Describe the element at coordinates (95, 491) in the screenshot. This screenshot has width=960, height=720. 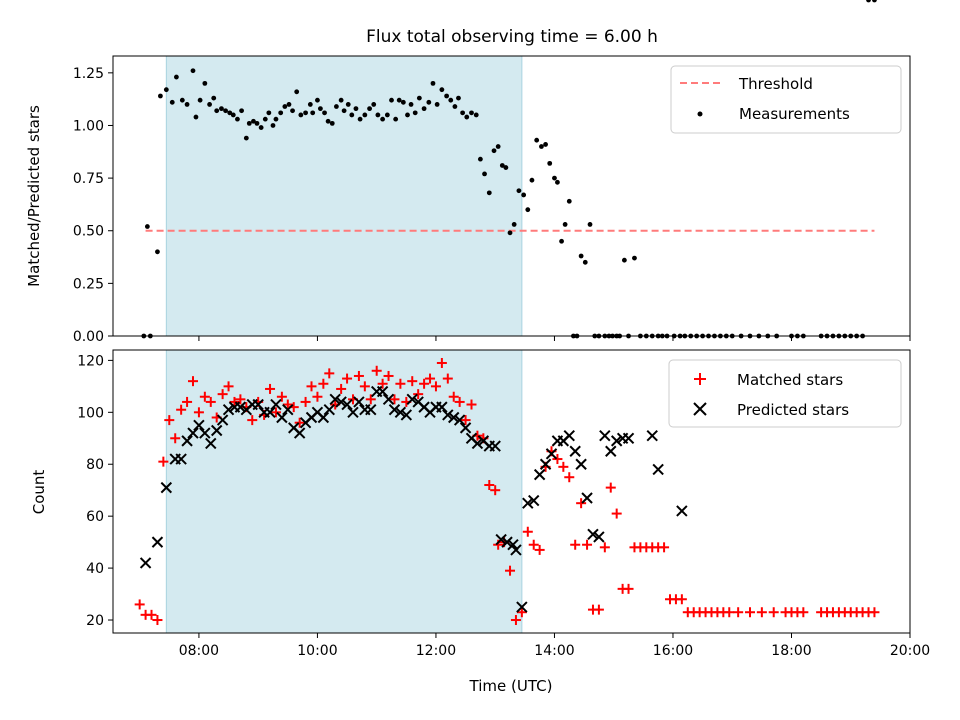
I see `bottom-y-axis: 20 40 60 80 100 120` at that location.